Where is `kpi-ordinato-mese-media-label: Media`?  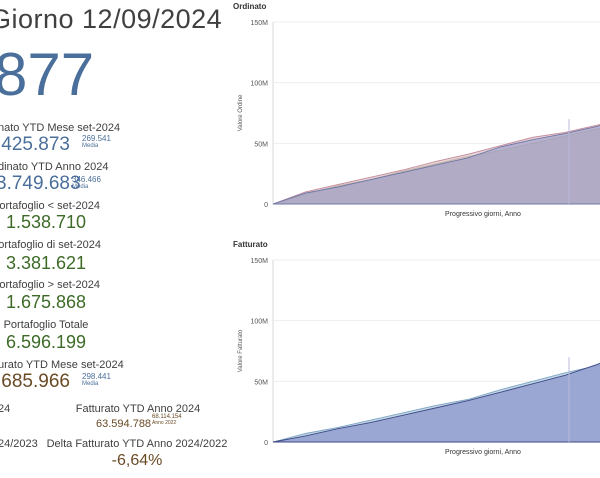
kpi-ordinato-mese-media-label: Media is located at coordinates (90, 146).